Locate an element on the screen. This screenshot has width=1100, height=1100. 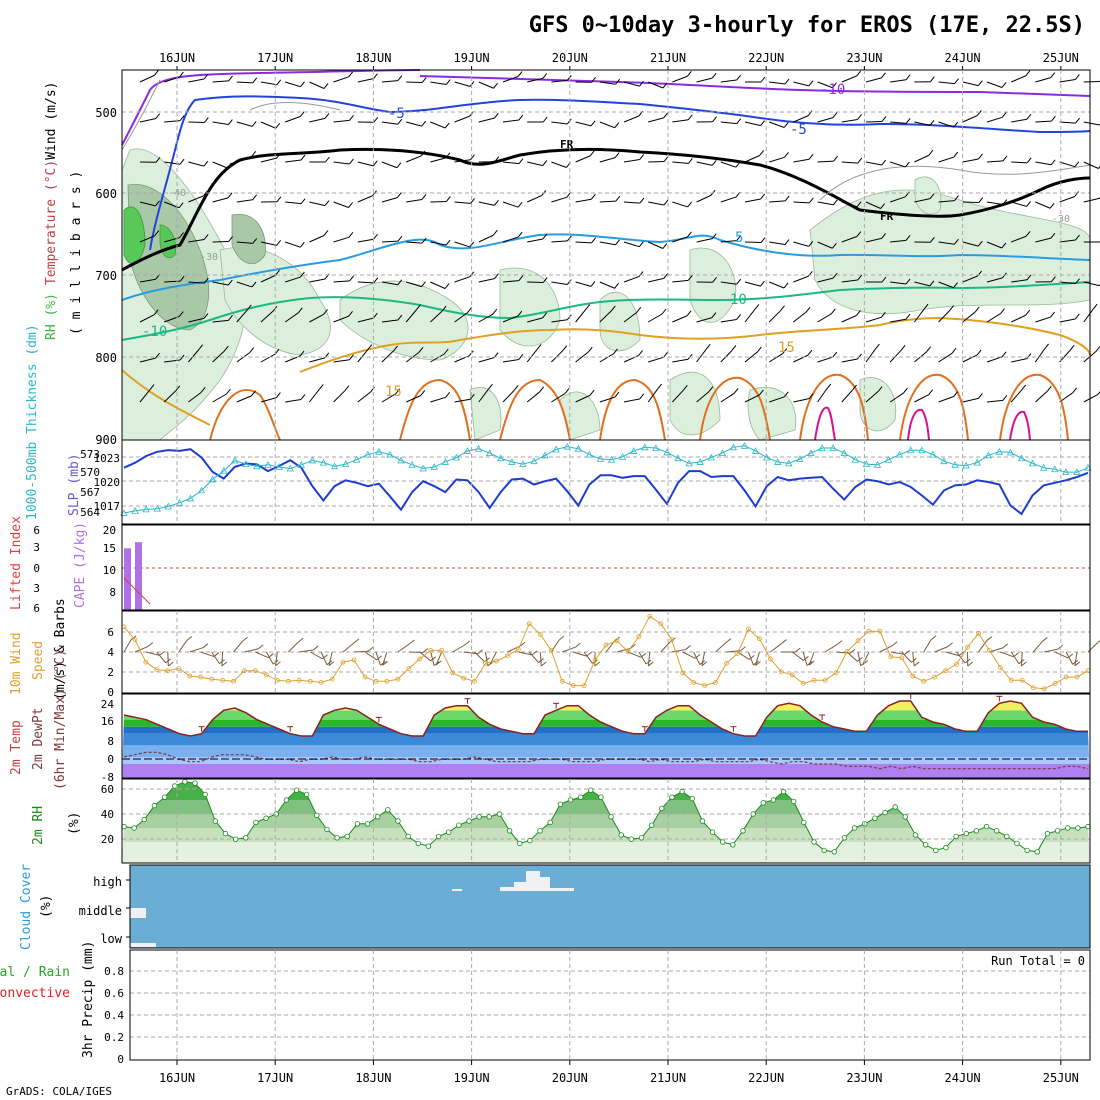
wind-speed-markers is located at coordinates (606, 652).